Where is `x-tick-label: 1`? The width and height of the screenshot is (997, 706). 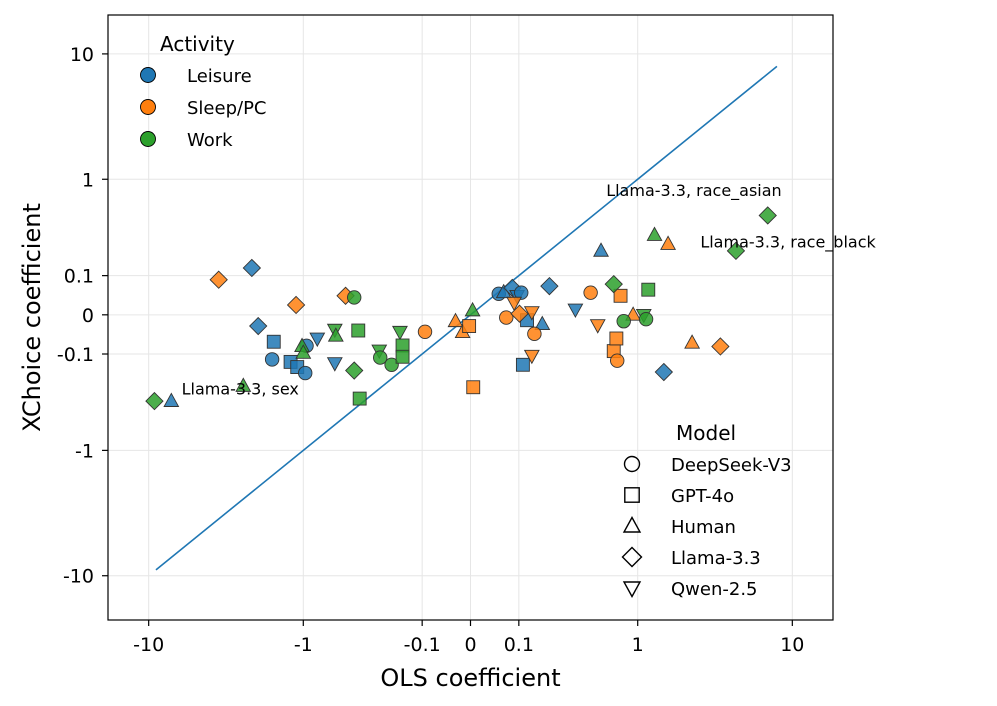
x-tick-label: 1 is located at coordinates (638, 645).